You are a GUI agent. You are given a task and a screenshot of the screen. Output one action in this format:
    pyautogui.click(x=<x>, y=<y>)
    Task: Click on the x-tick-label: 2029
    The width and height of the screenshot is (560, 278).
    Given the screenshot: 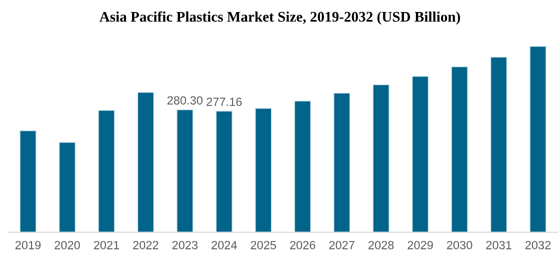 What is the action you would take?
    pyautogui.click(x=420, y=245)
    